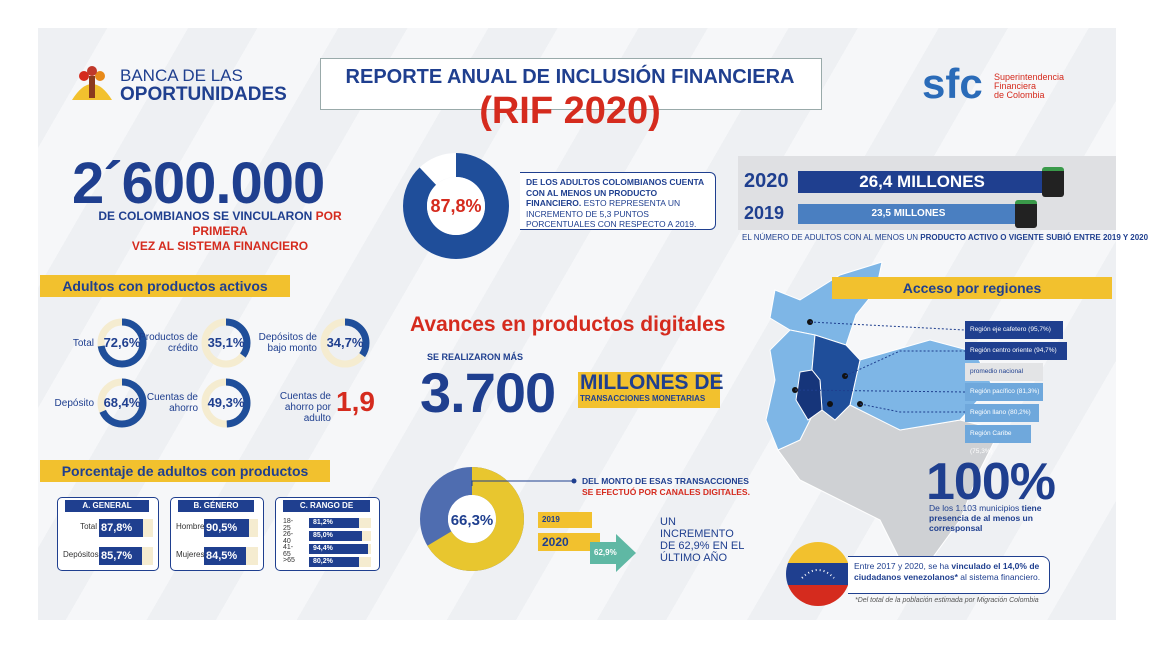 Image resolution: width=1170 pixels, height=650 pixels. What do you see at coordinates (289, 560) in the screenshot?
I see `row-label: >65` at bounding box center [289, 560].